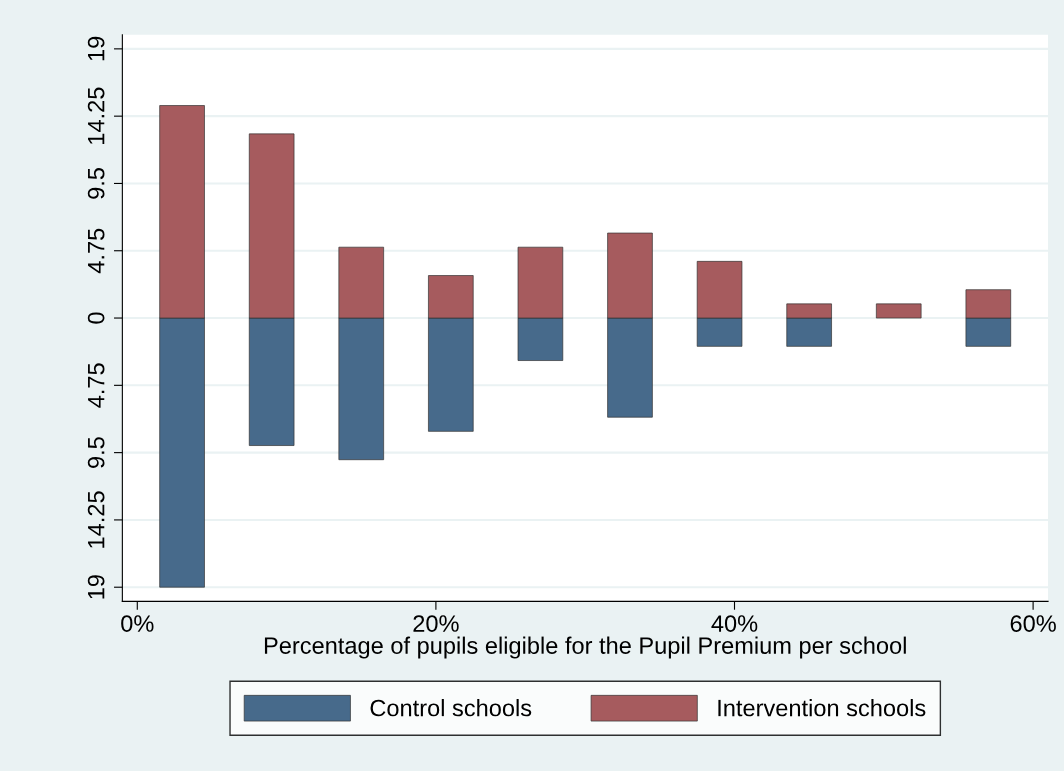  Describe the element at coordinates (96, 318) in the screenshot. I see `y-tick-label: 0` at that location.